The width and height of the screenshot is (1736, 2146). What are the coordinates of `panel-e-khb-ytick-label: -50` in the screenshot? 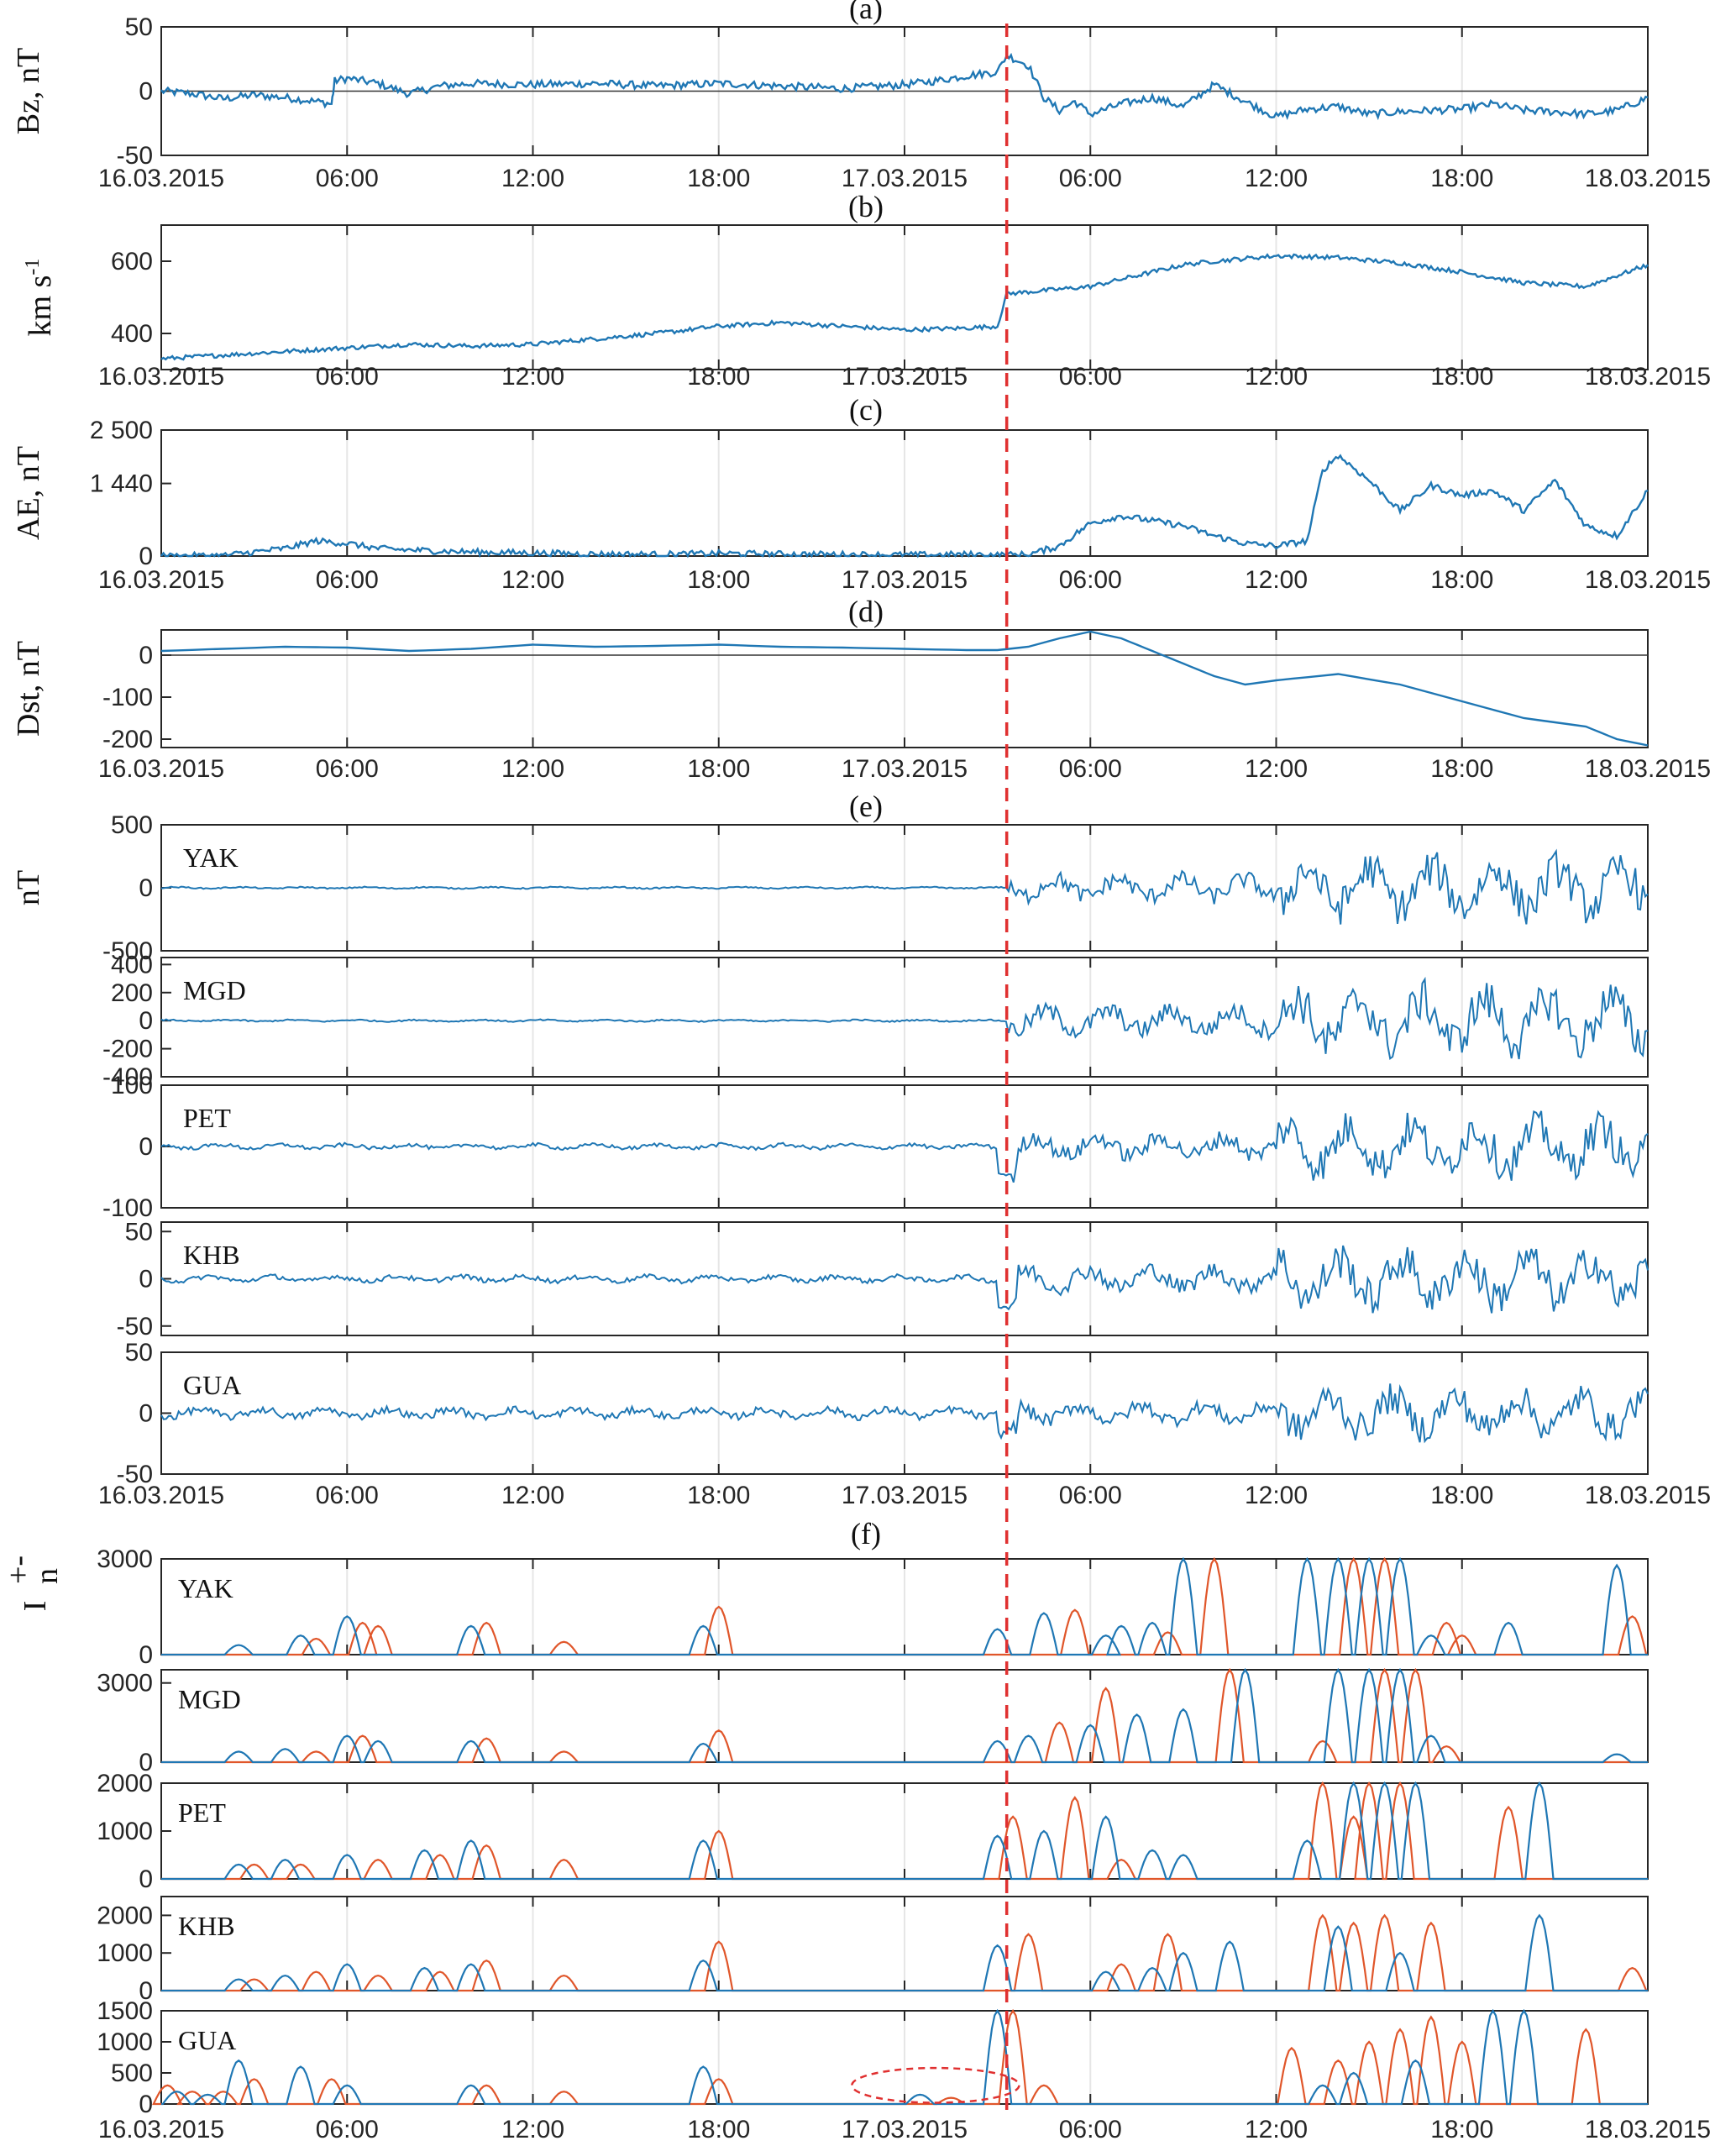 It's located at (135, 1327).